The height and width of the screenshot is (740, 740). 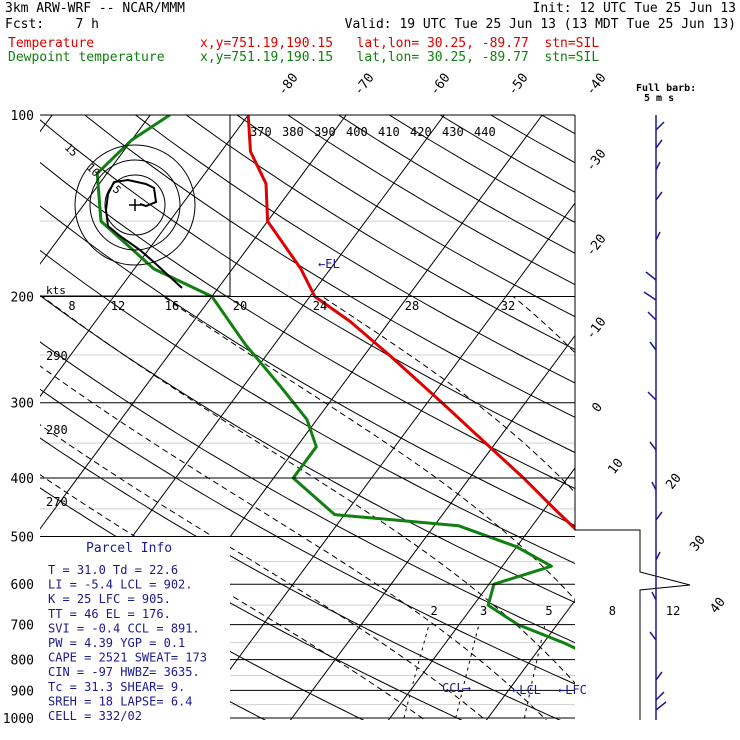 I want to click on pressure-label-600: 600, so click(x=22, y=585).